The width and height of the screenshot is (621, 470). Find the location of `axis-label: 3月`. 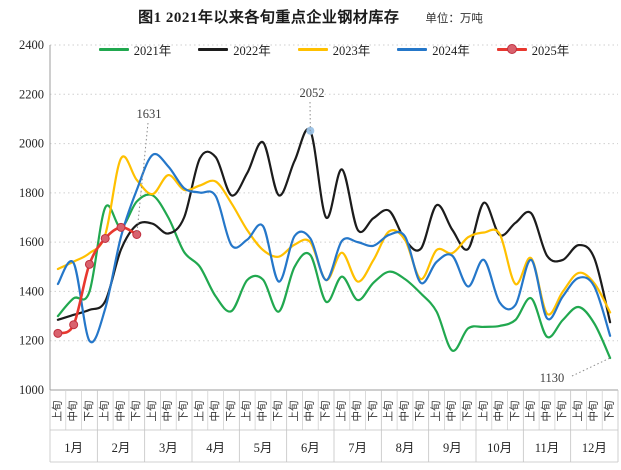

axis-label: 3月 is located at coordinates (168, 448).